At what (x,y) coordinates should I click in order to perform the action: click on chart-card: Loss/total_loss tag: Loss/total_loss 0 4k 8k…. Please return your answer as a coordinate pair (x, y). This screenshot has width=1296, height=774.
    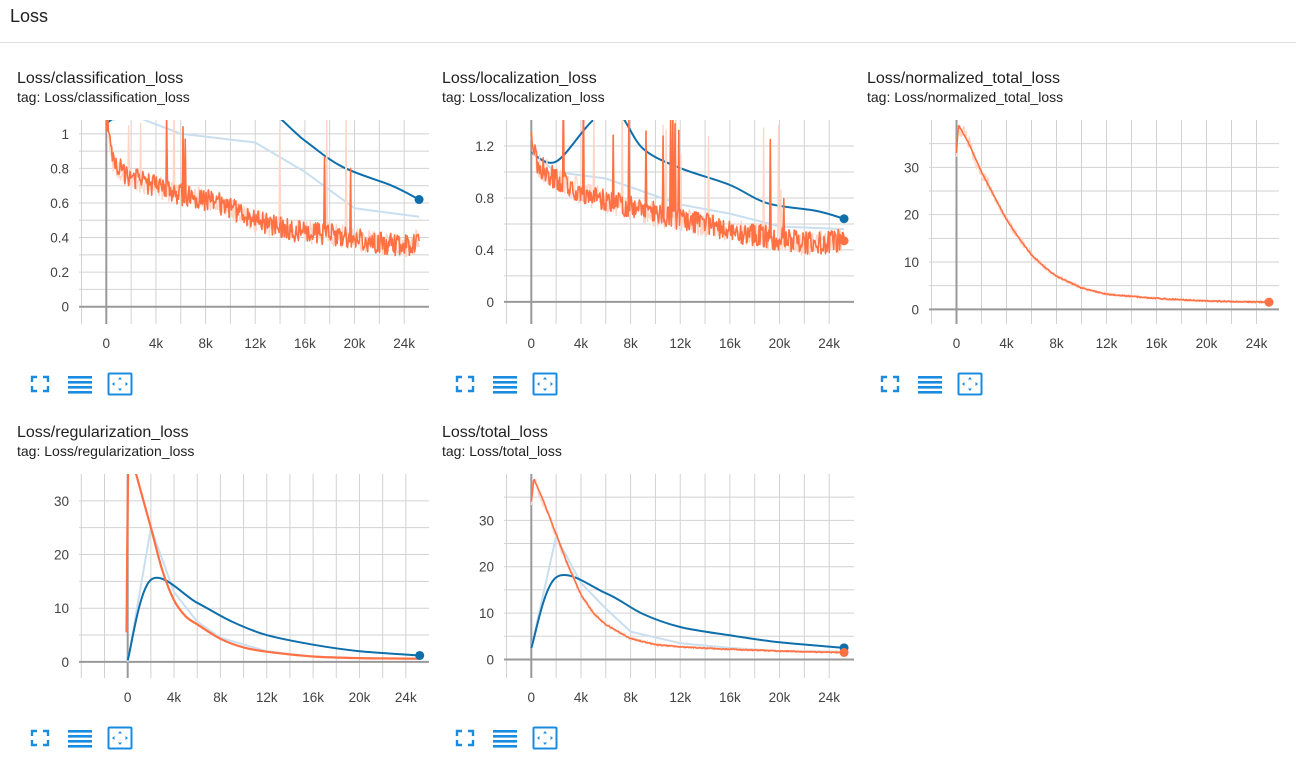
    Looking at the image, I should click on (652, 599).